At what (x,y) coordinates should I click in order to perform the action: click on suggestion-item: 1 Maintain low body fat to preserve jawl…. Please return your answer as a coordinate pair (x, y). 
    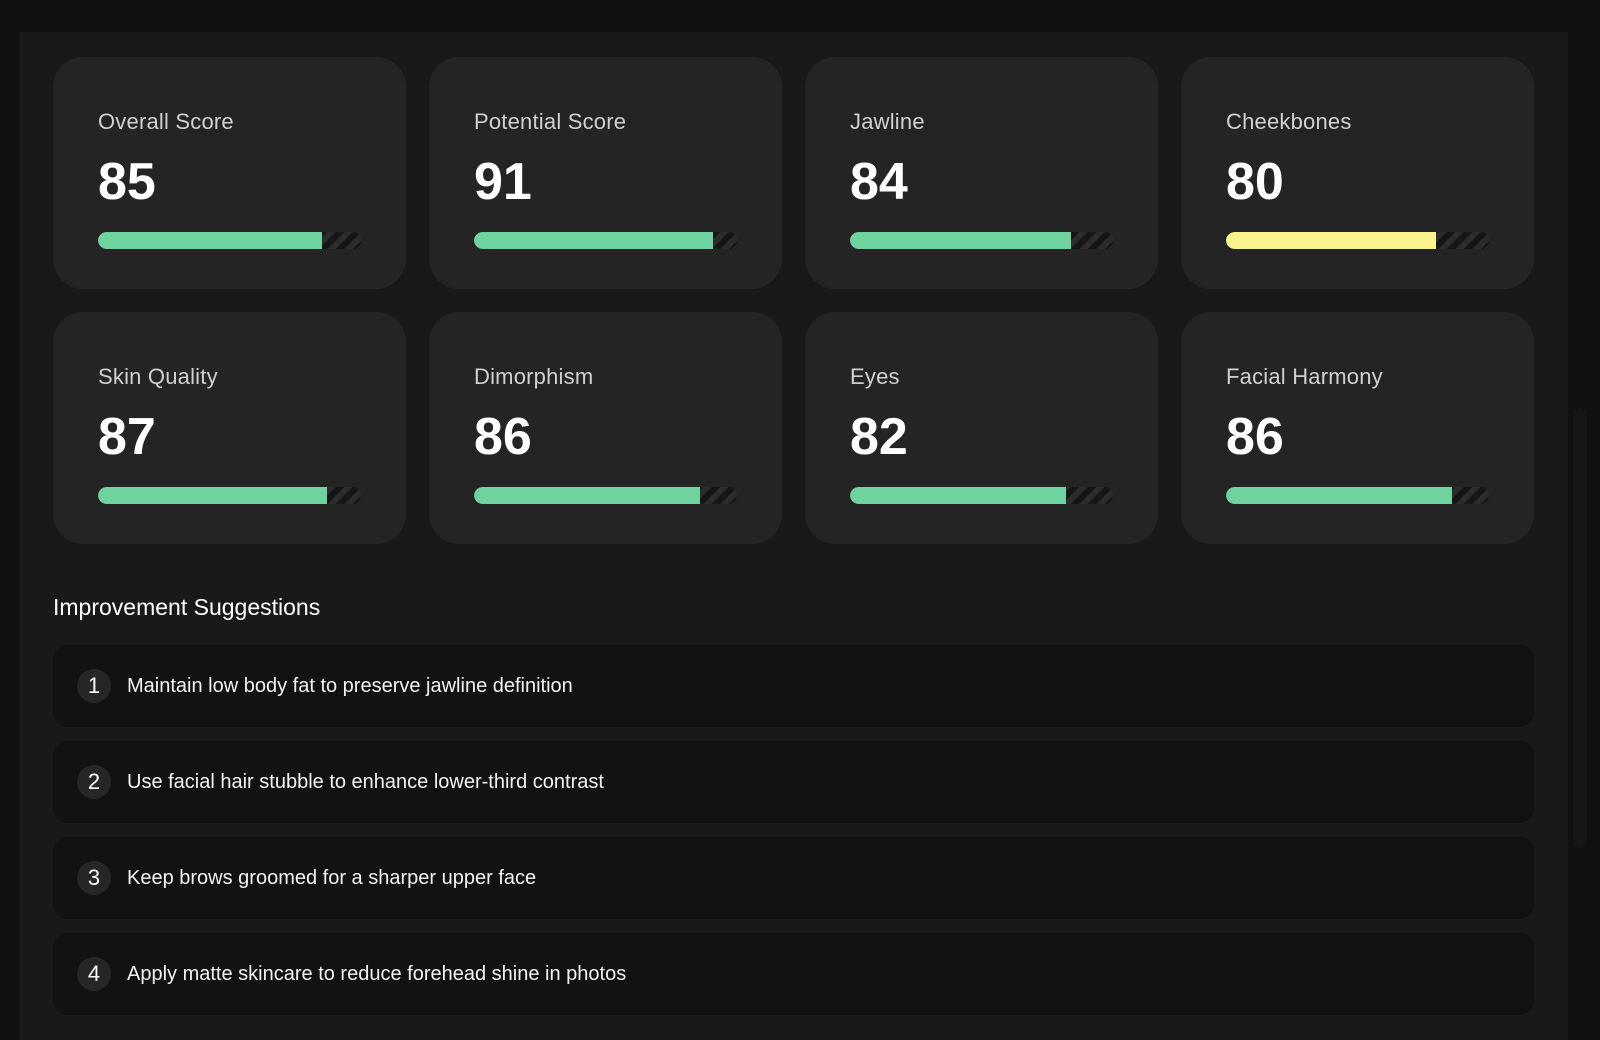
    Looking at the image, I should click on (793, 686).